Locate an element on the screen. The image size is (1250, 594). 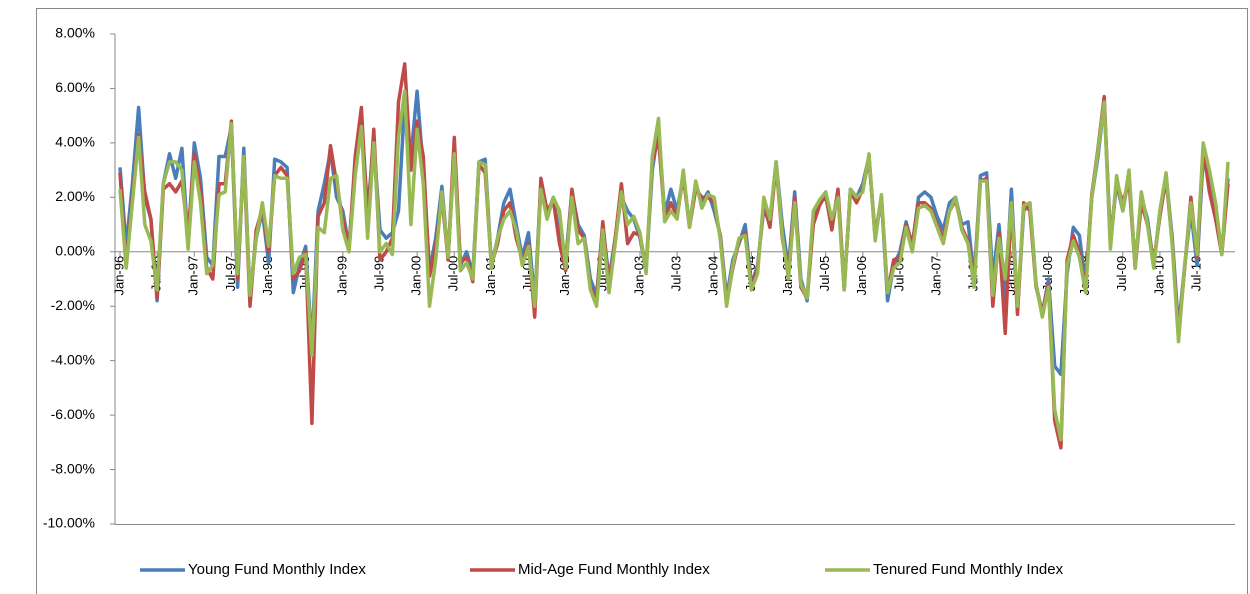
y-tick-label: -4.00% is located at coordinates (73, 359).